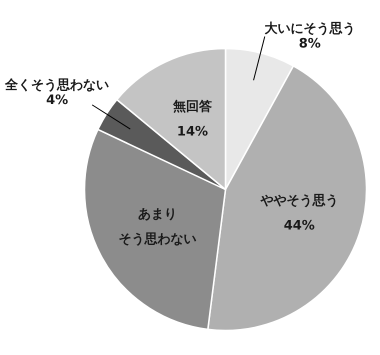 The height and width of the screenshot is (355, 380). What do you see at coordinates (310, 29) in the screenshot?
I see `slice-label: 大いにそう思う` at bounding box center [310, 29].